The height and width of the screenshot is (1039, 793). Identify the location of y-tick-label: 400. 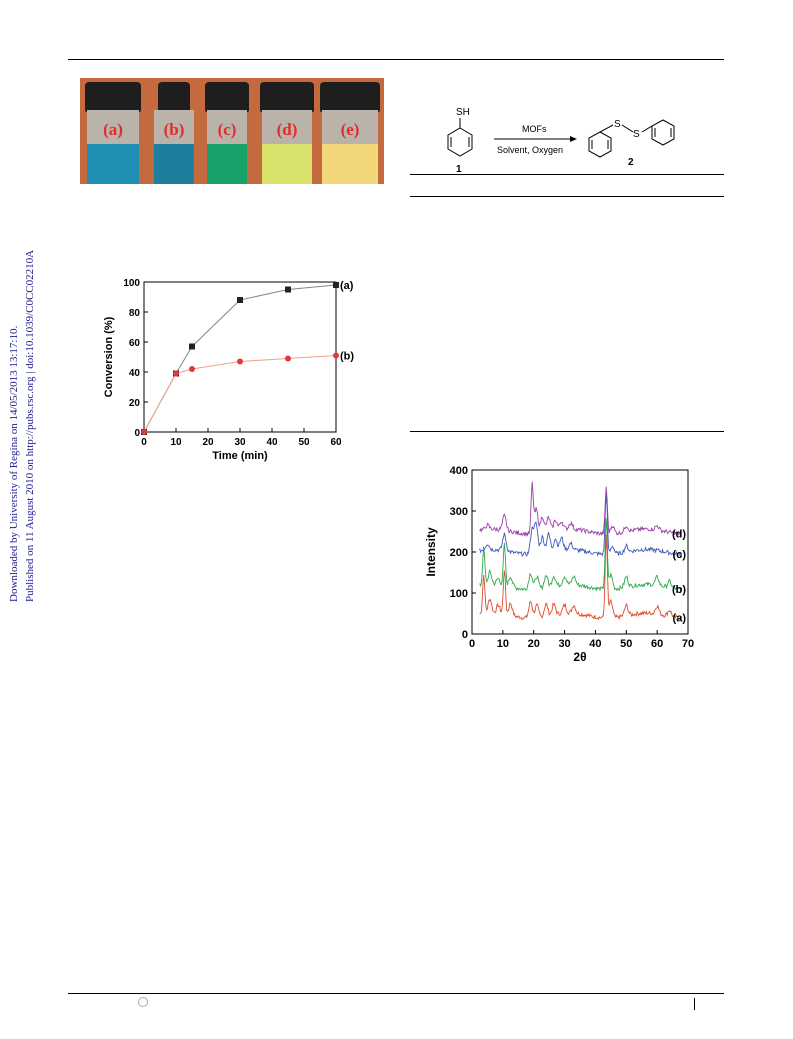
(459, 471).